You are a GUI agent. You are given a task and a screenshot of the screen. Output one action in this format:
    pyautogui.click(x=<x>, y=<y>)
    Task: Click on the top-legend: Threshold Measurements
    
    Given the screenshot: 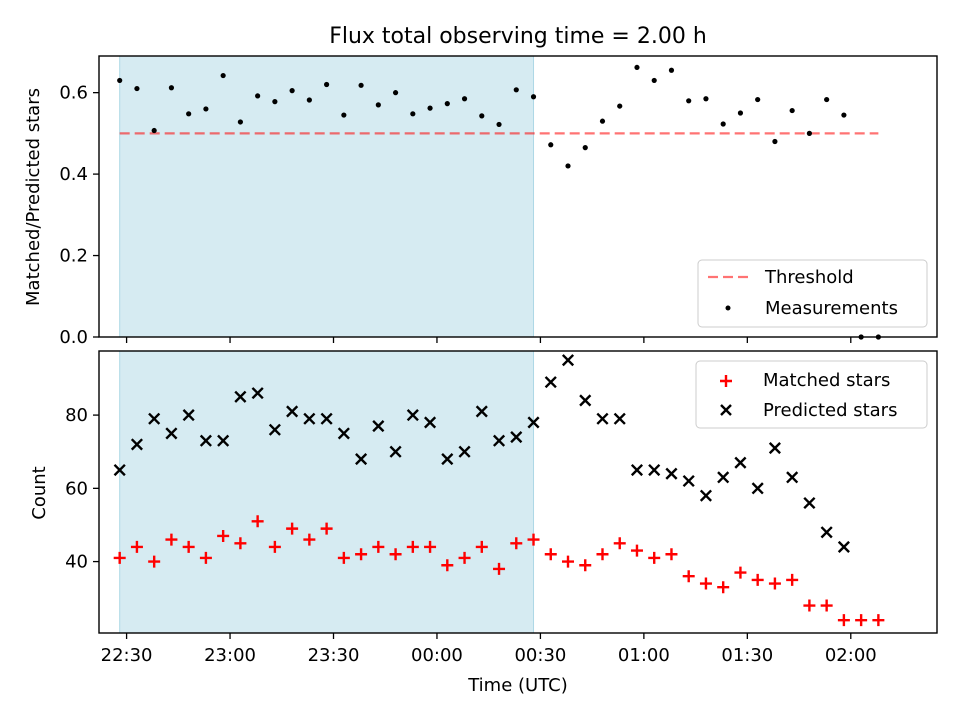 What is the action you would take?
    pyautogui.click(x=812, y=293)
    